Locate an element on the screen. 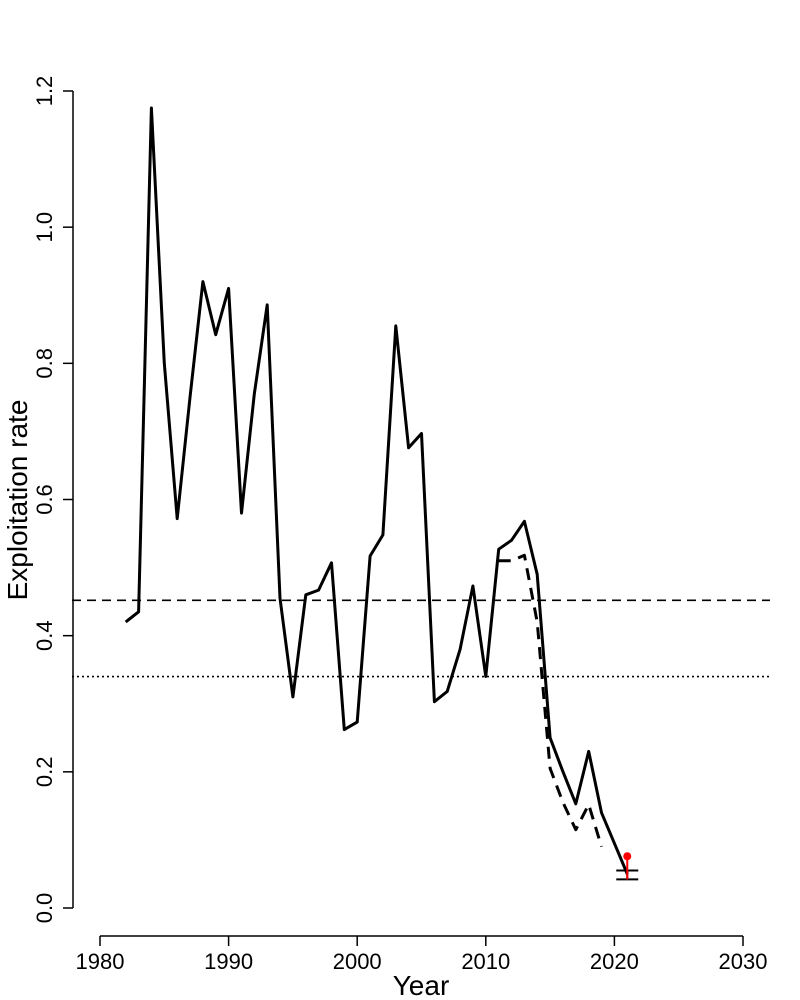  reference-lines is located at coordinates (421, 638).